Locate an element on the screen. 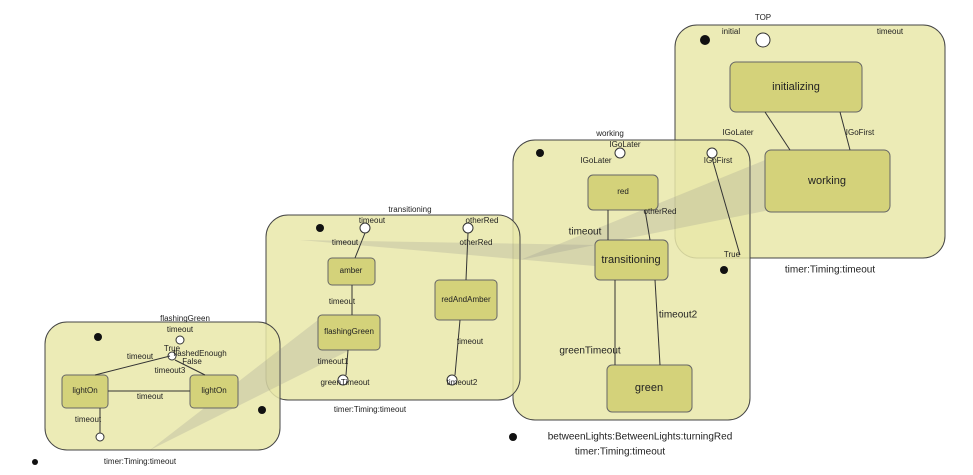  state-label: amber is located at coordinates (351, 270).